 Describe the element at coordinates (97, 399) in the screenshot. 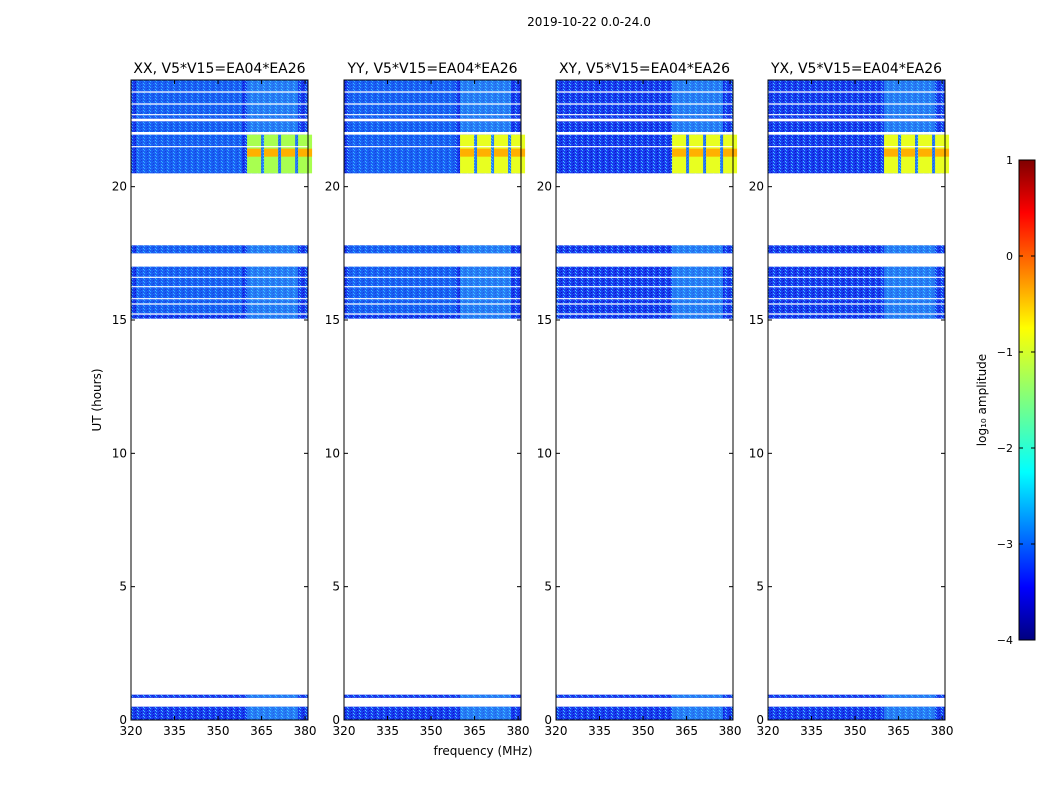

I see `y-axis-label: UT (hours)` at that location.